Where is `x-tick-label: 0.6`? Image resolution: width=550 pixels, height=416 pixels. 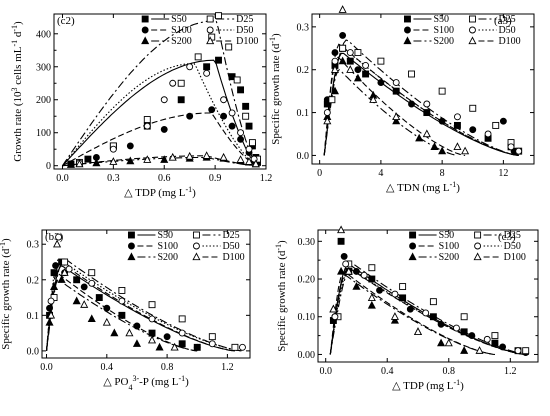
x-tick-label: 0.6 is located at coordinates (164, 178).